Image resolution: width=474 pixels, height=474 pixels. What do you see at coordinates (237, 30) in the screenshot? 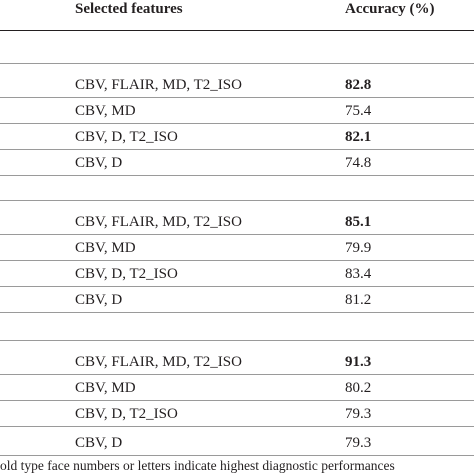
I see `header-rule` at bounding box center [237, 30].